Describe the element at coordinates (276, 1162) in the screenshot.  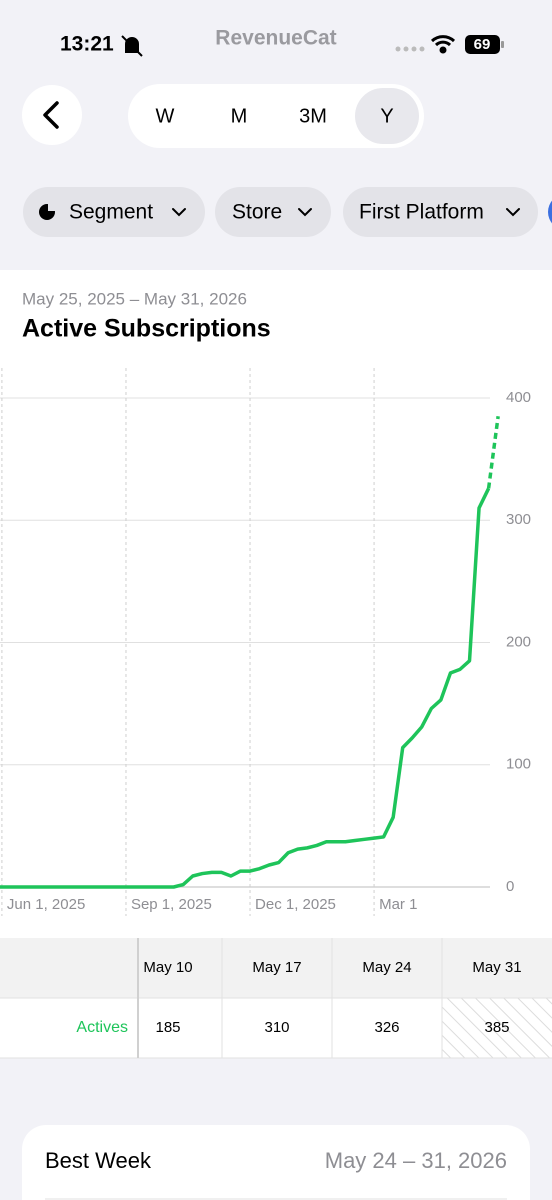
I see `best-week-card` at that location.